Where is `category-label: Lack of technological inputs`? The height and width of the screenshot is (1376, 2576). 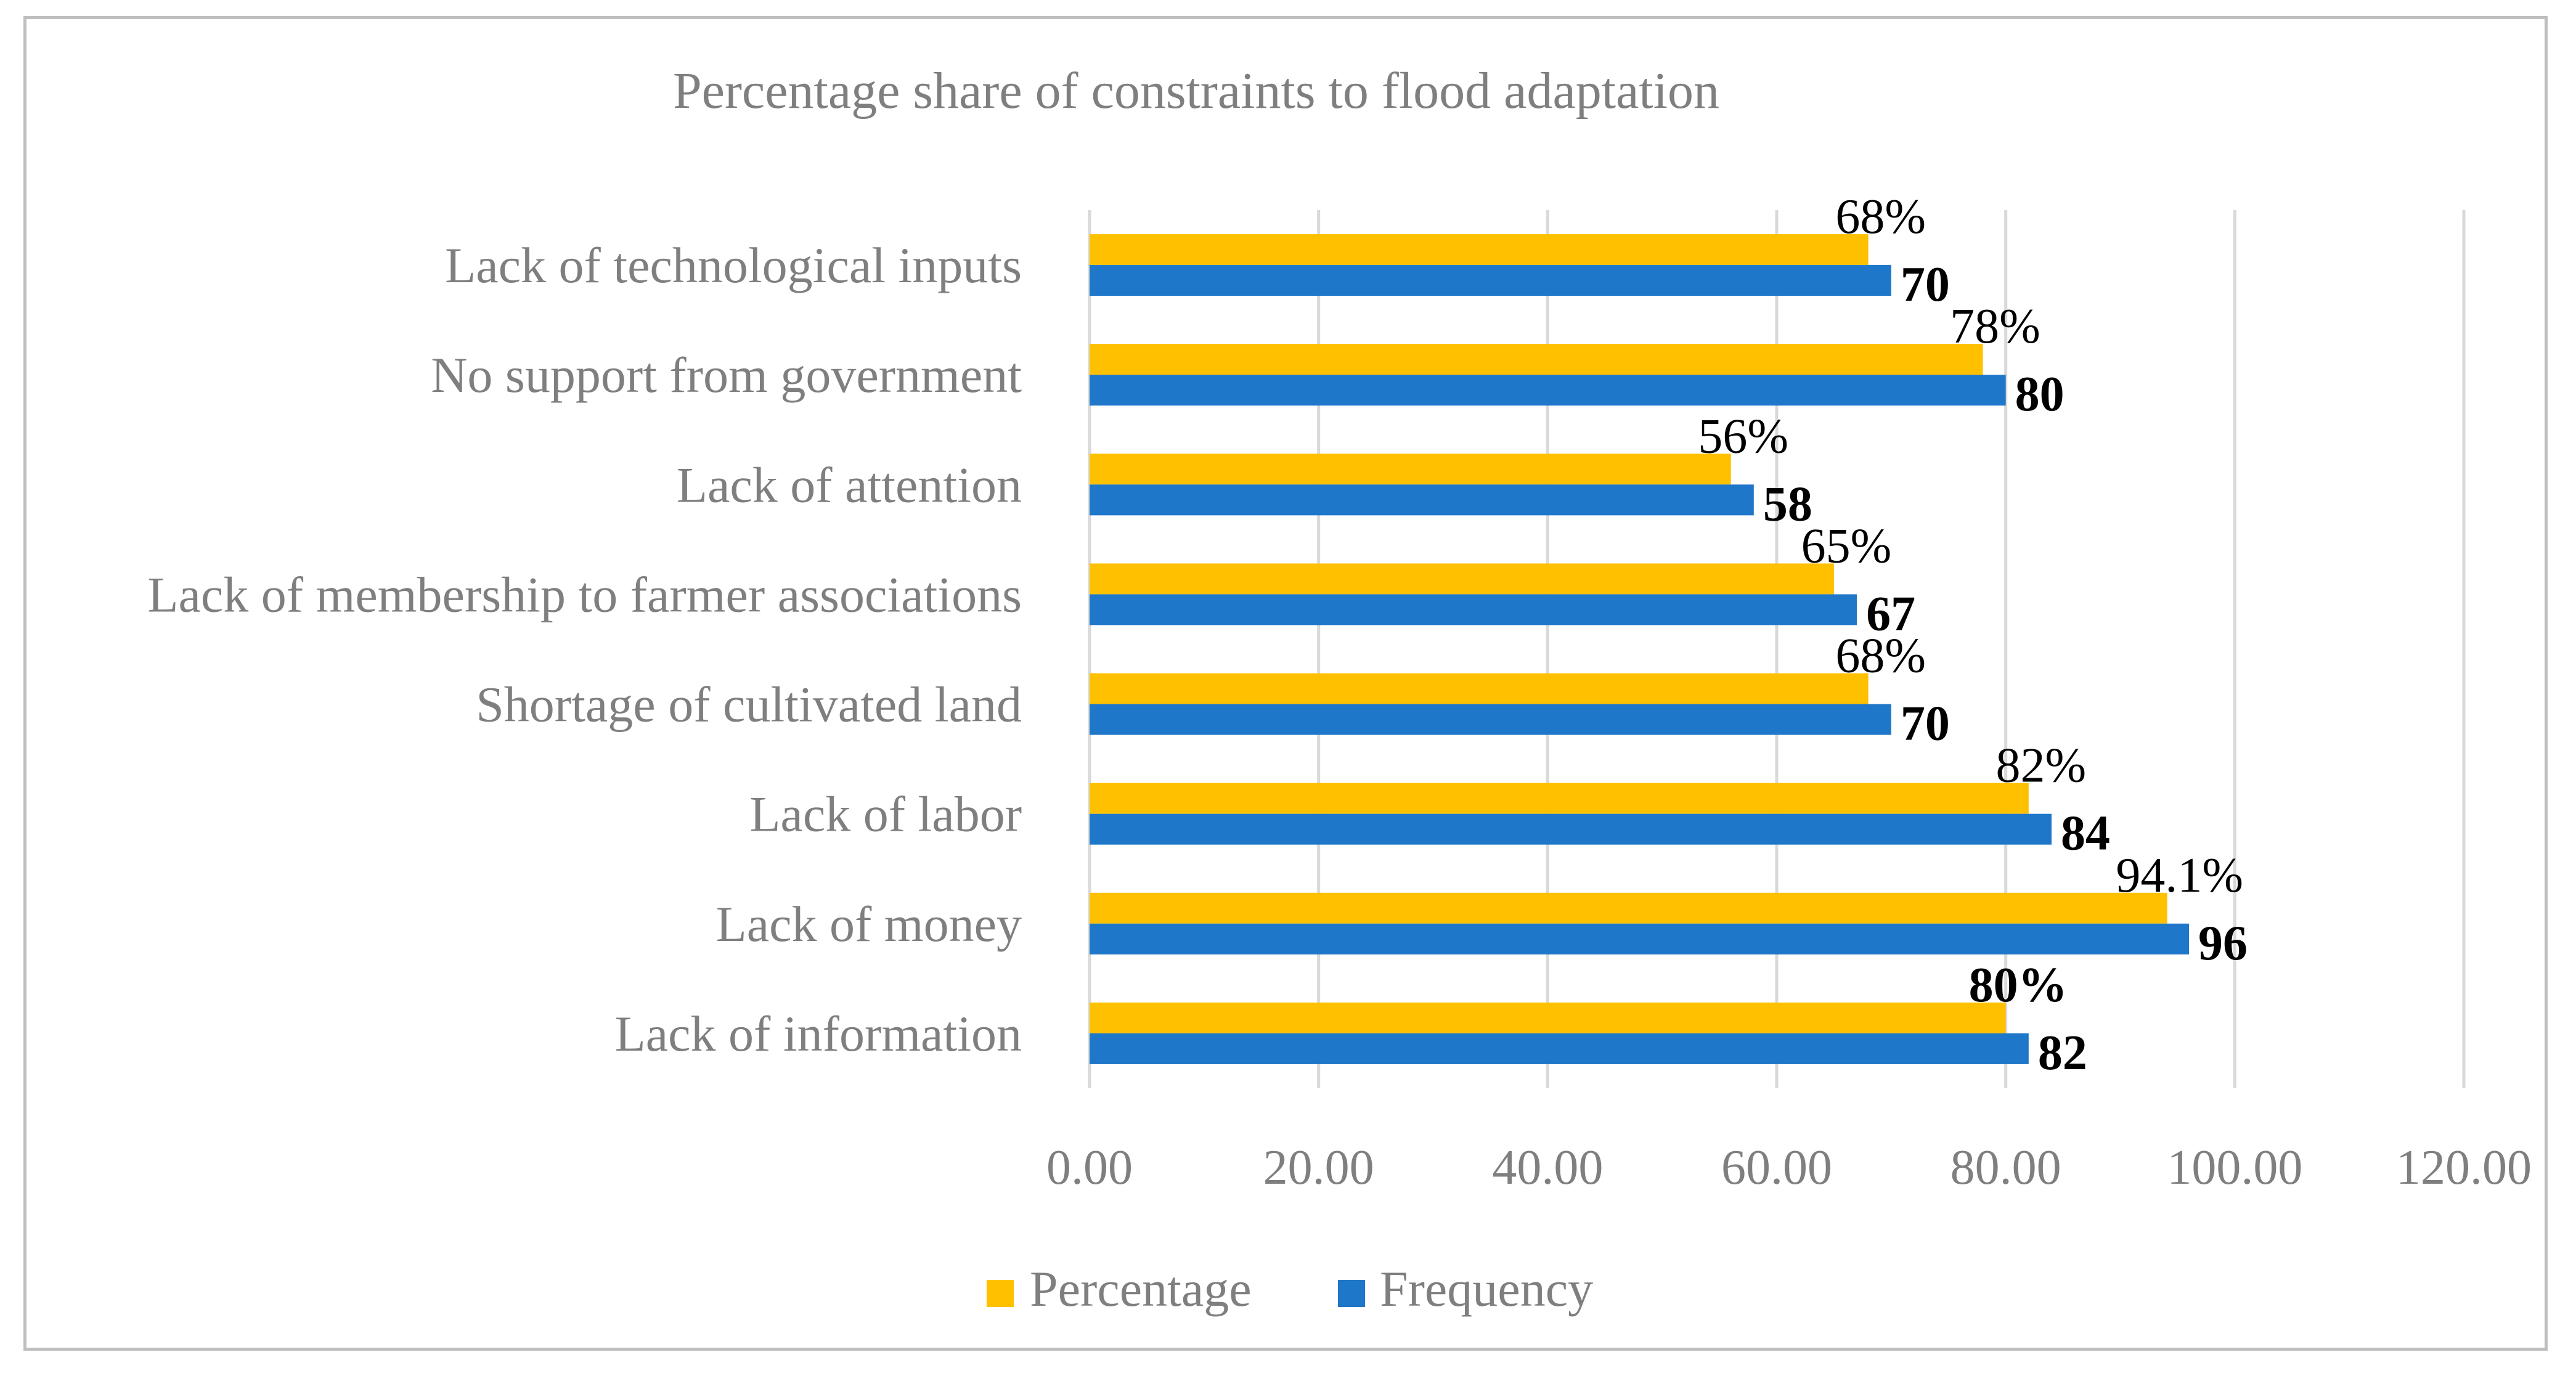 category-label: Lack of technological inputs is located at coordinates (733, 265).